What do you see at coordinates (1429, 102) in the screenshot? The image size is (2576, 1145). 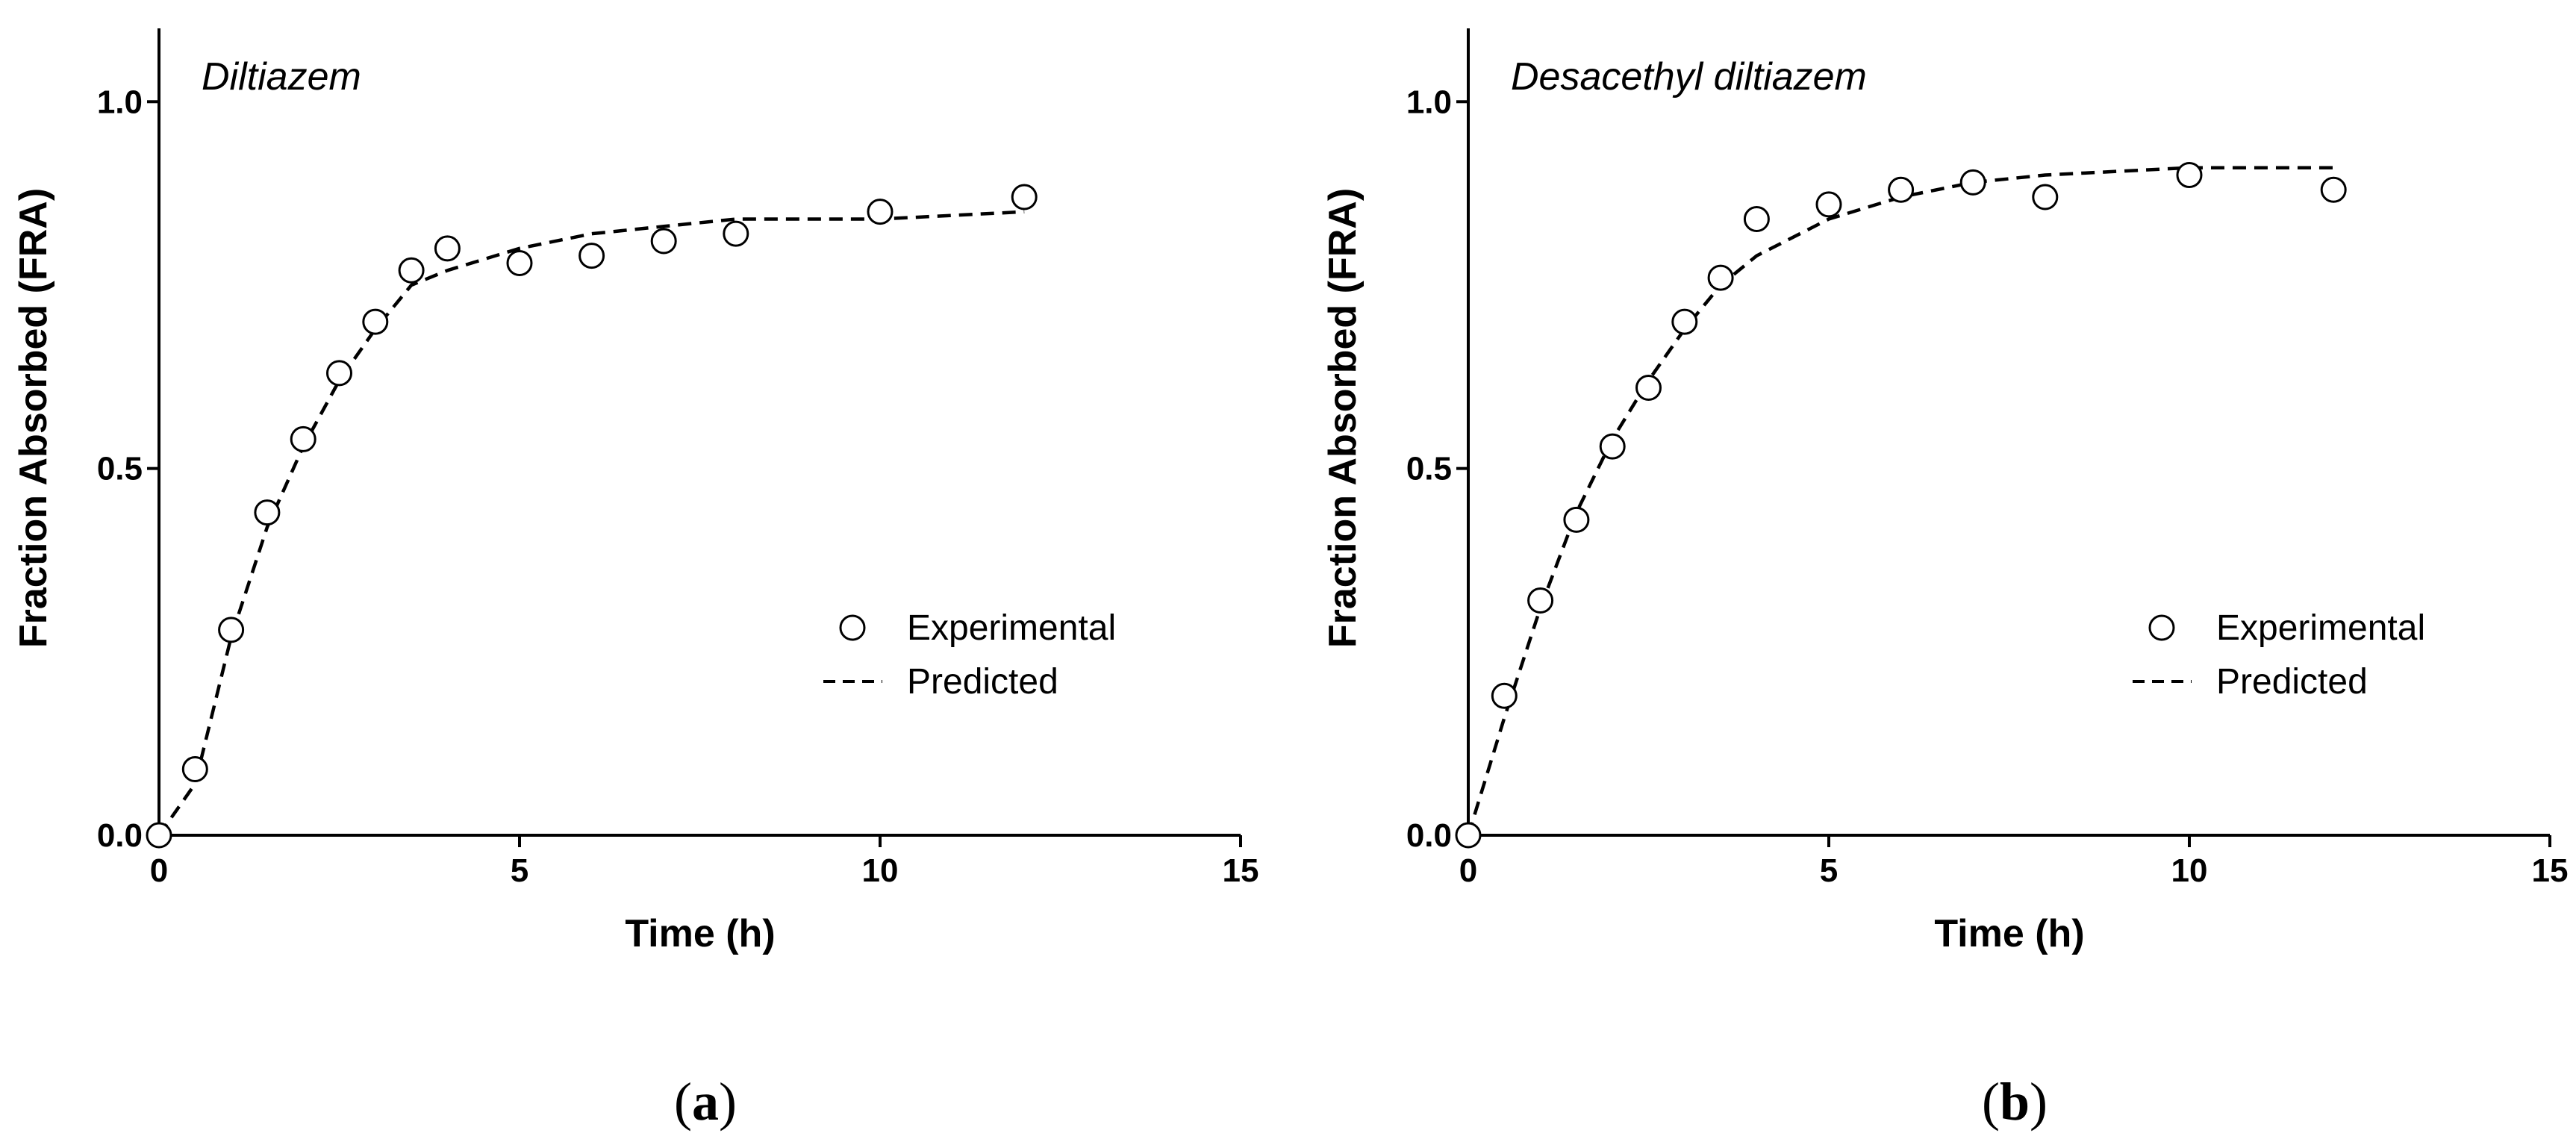 I see `chart-b-y-tick-label: 1.0` at bounding box center [1429, 102].